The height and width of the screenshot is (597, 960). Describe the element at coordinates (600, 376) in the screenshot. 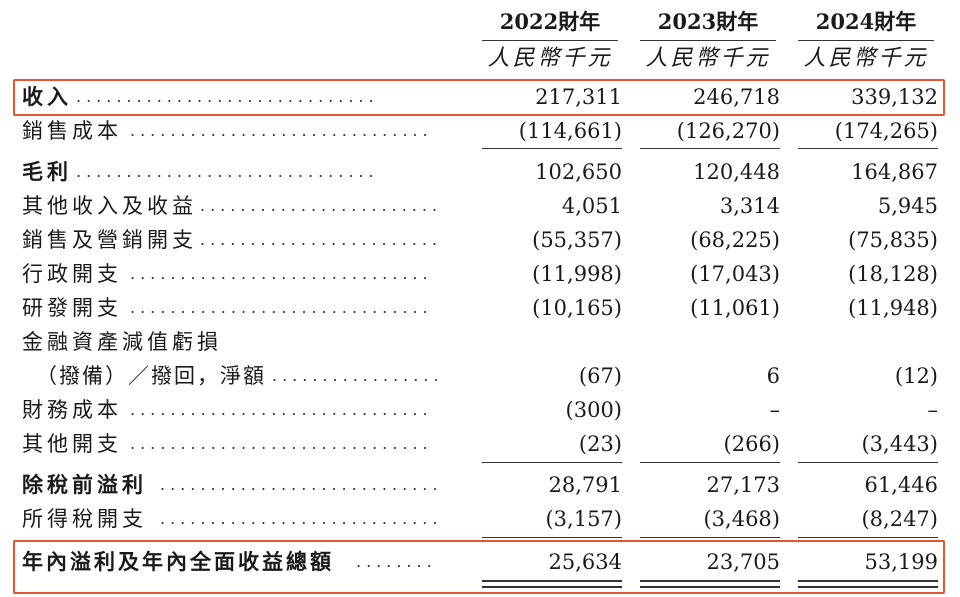

I see `value-2022: (67)` at that location.